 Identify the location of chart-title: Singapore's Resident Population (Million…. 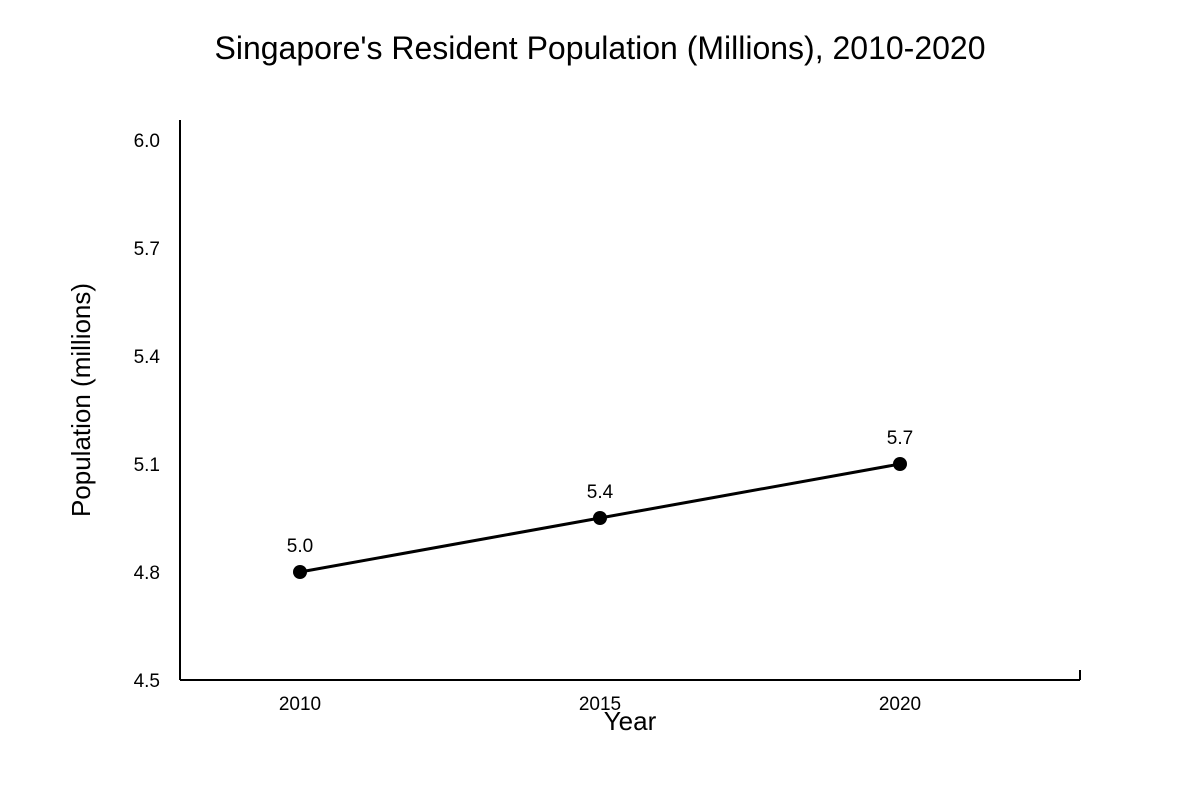
(600, 48).